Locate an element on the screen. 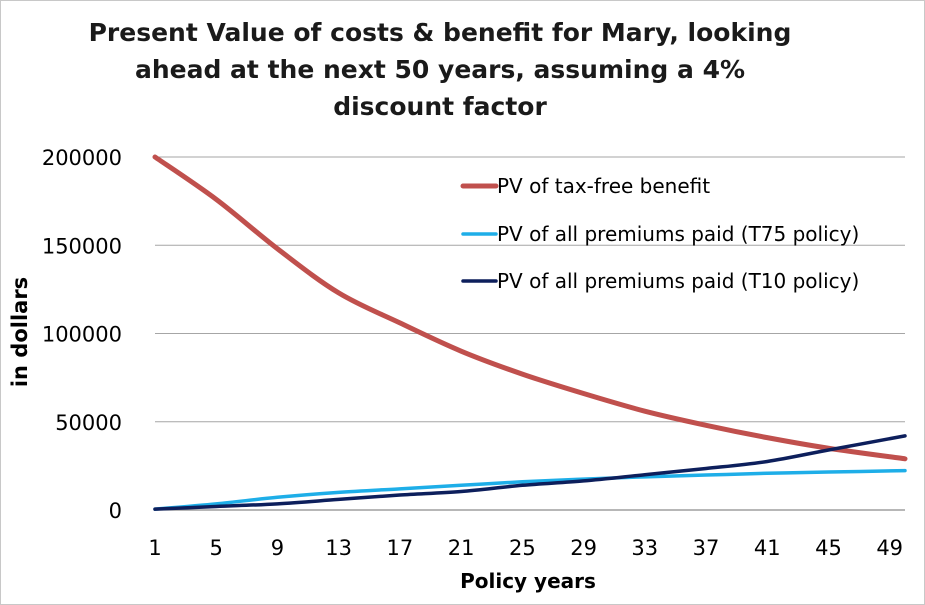 This screenshot has height=605, width=925. x-tick-label: 5 is located at coordinates (216, 548).